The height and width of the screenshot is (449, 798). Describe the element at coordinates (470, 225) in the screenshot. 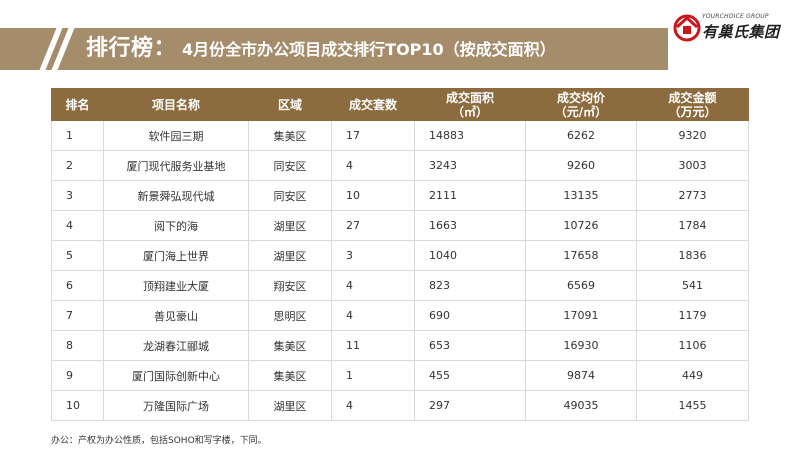

I see `table-cell: 1663` at that location.